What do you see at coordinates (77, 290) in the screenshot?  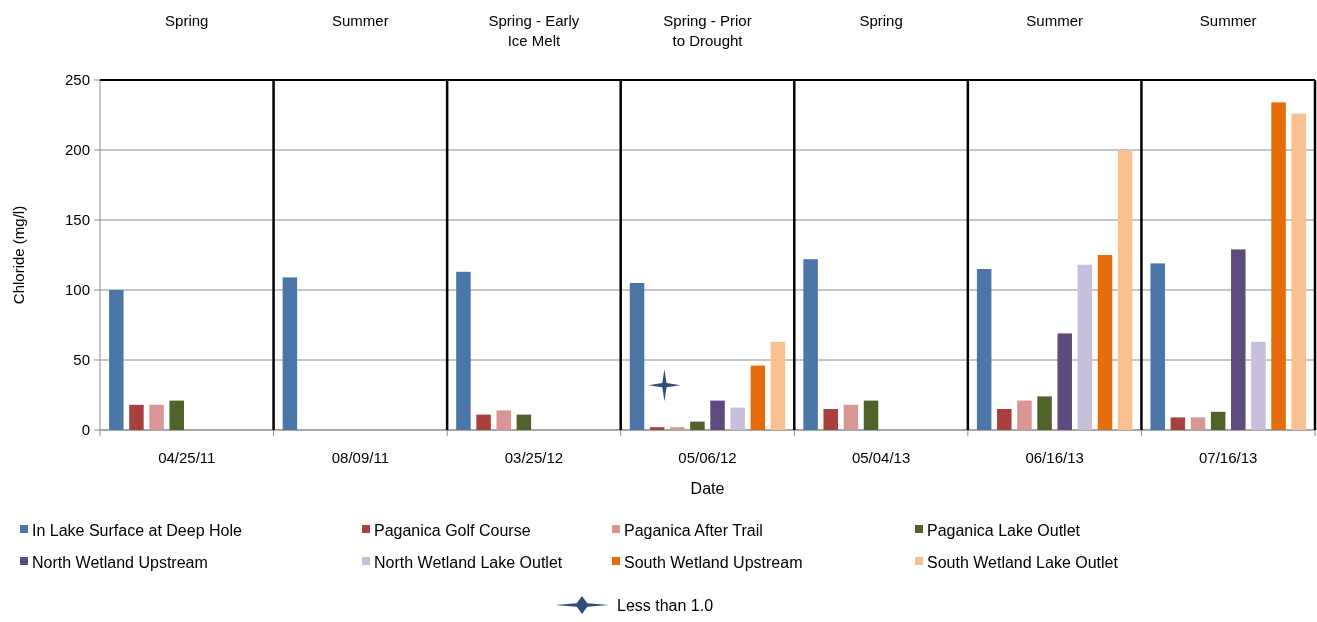 I see `y-tick-label: 100` at bounding box center [77, 290].